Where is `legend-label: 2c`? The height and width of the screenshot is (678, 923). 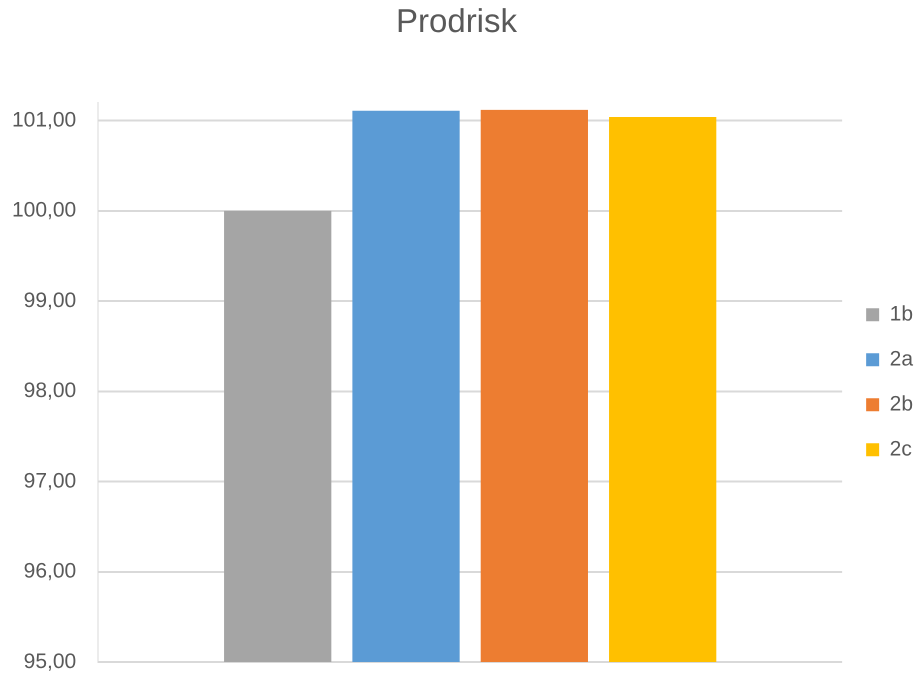
legend-label: 2c is located at coordinates (901, 449).